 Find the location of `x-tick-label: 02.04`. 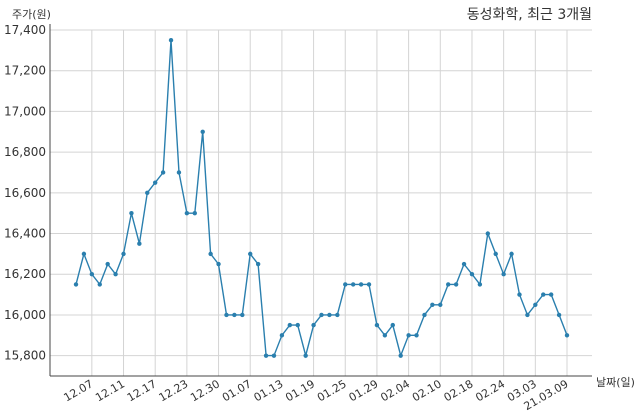

x-tick-label: 02.04 is located at coordinates (395, 390).